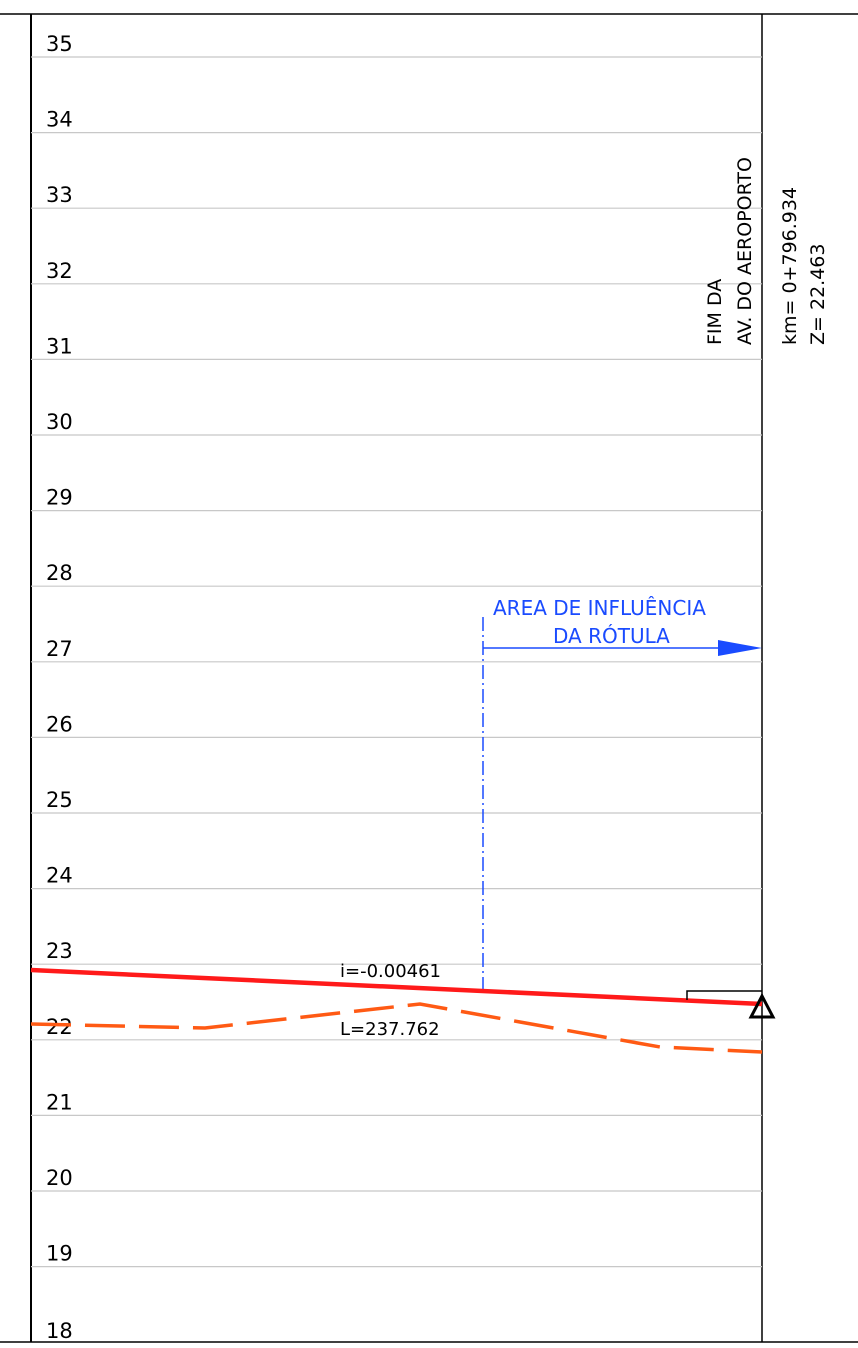 This screenshot has height=1348, width=858. What do you see at coordinates (59, 573) in the screenshot?
I see `elevation-label: 28` at bounding box center [59, 573].